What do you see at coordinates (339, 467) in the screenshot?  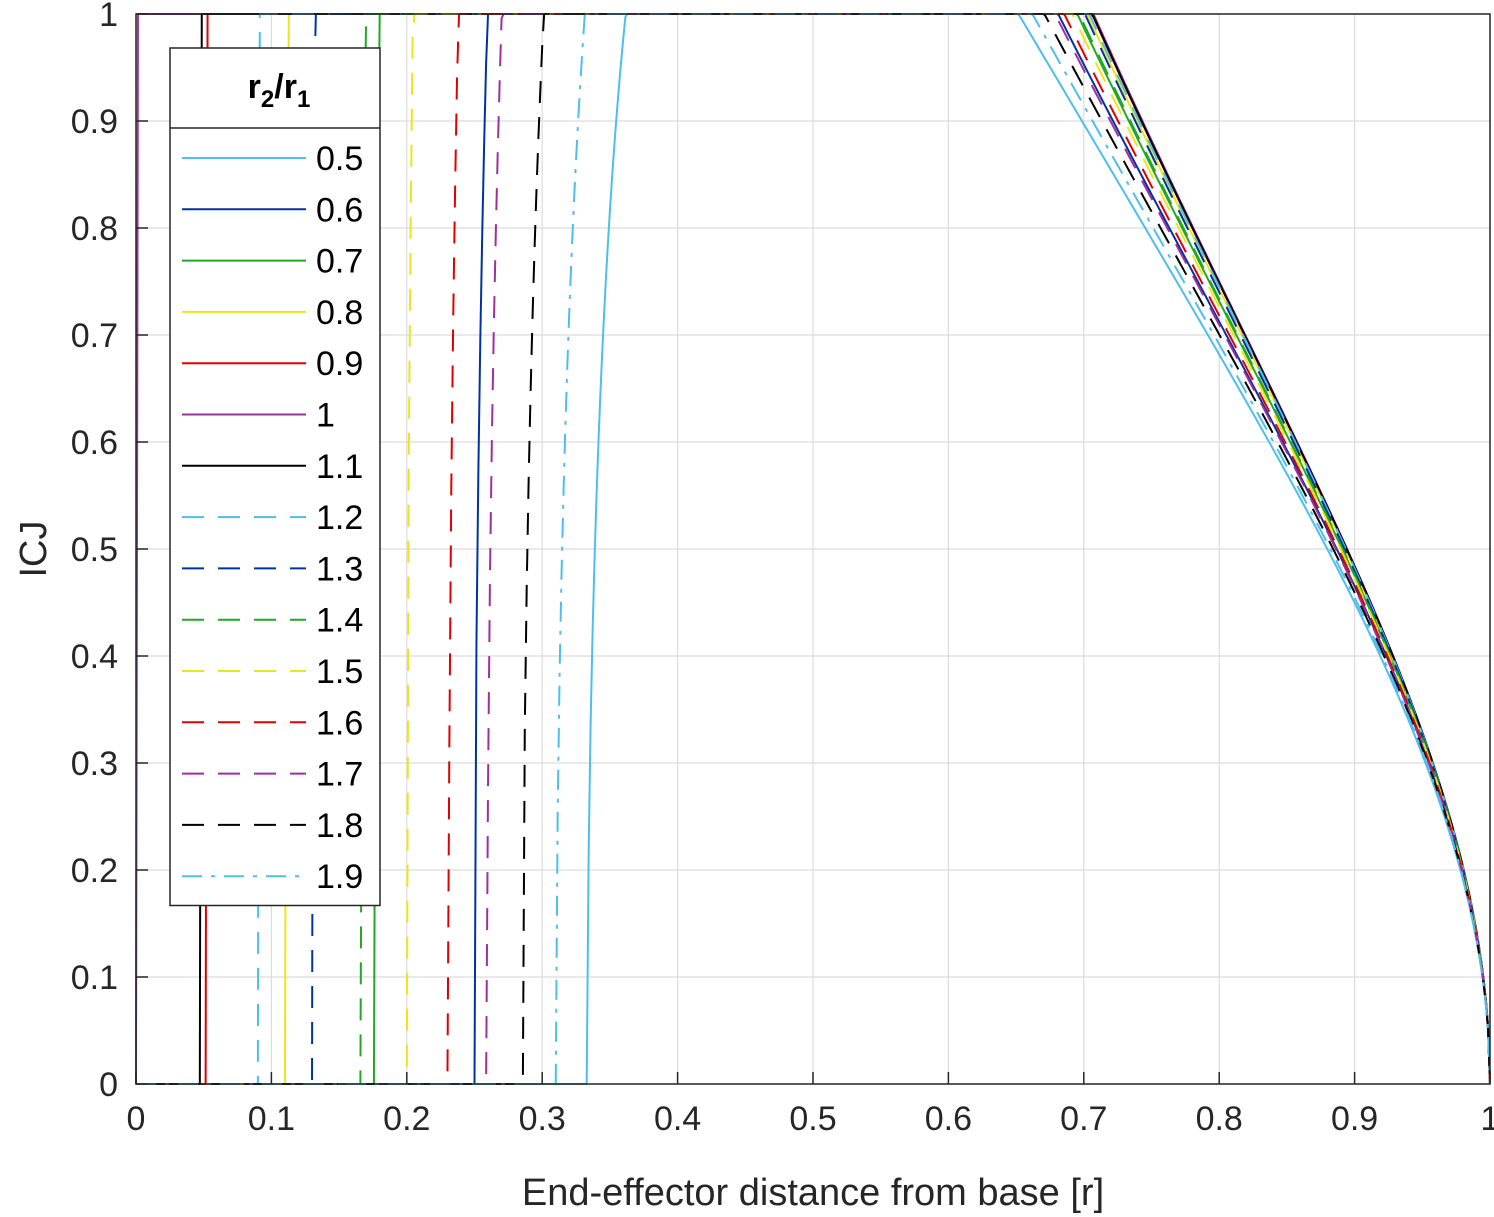 I see `legend-label: 1.1` at bounding box center [339, 467].